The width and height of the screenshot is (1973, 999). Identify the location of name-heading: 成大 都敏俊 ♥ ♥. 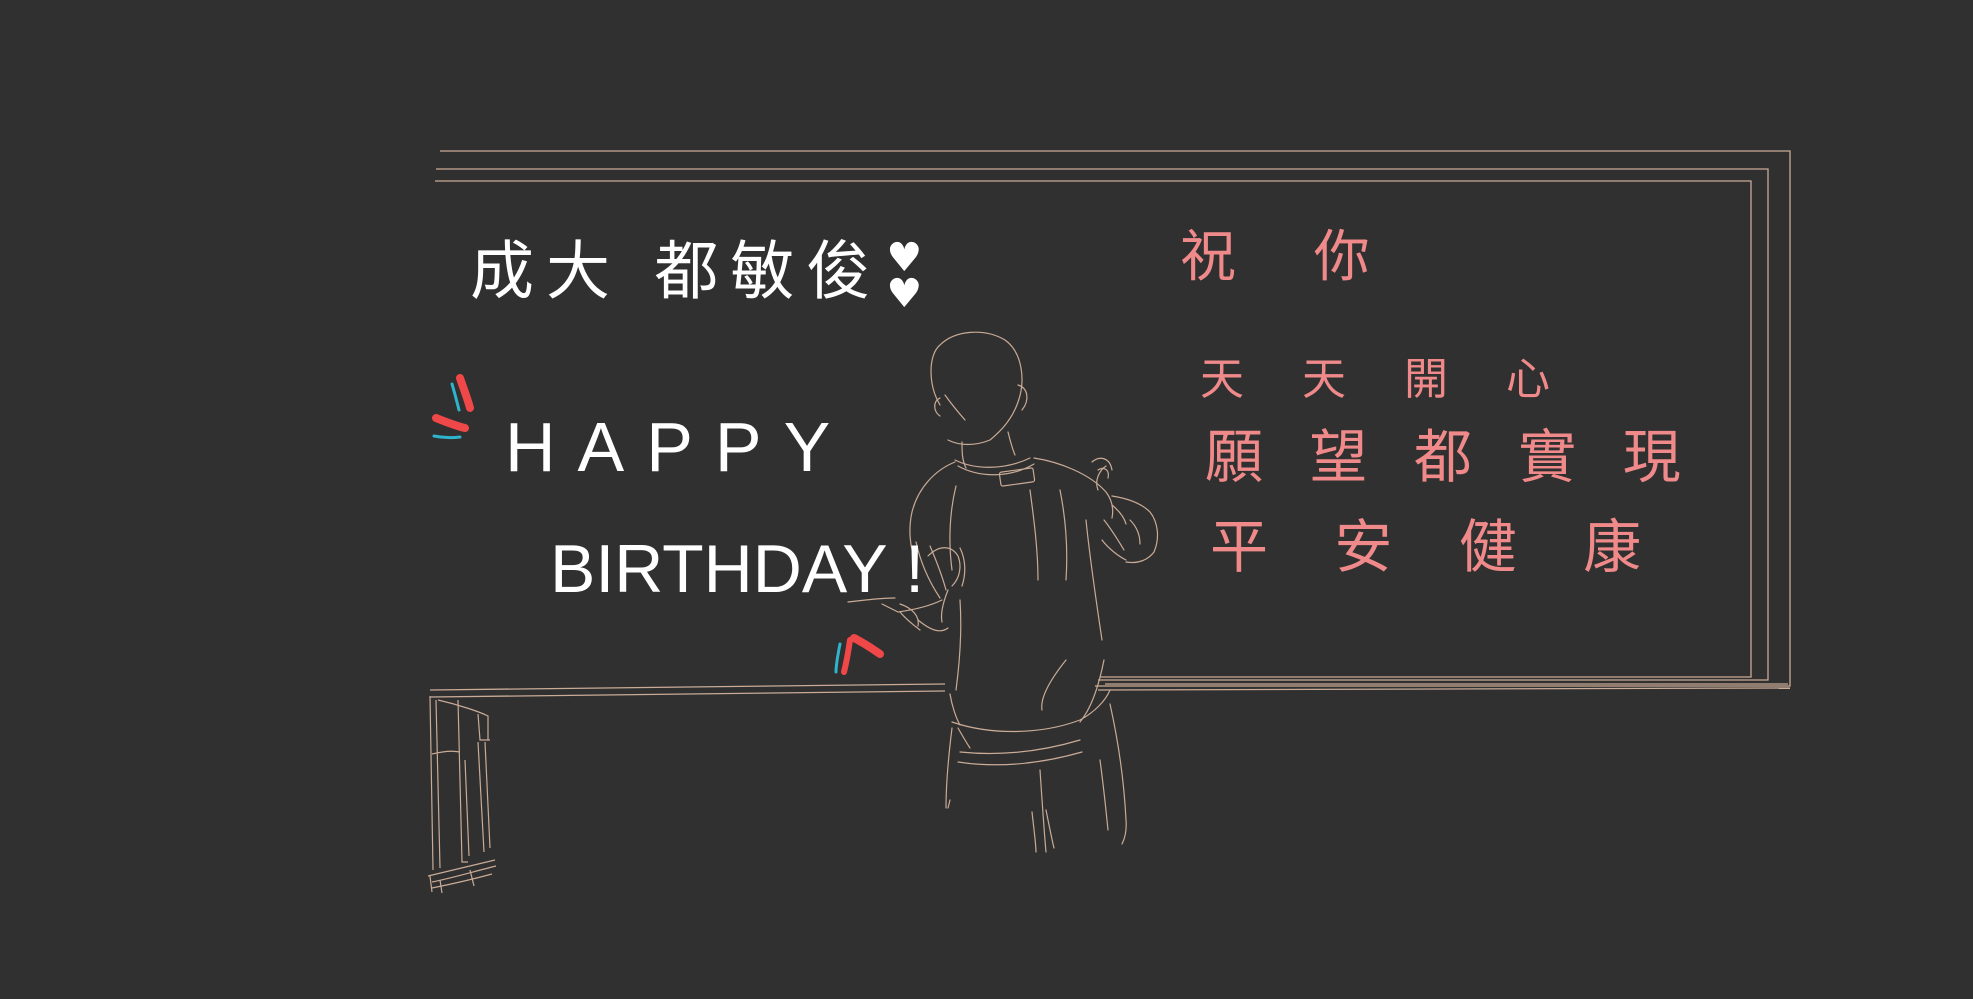
(702, 276).